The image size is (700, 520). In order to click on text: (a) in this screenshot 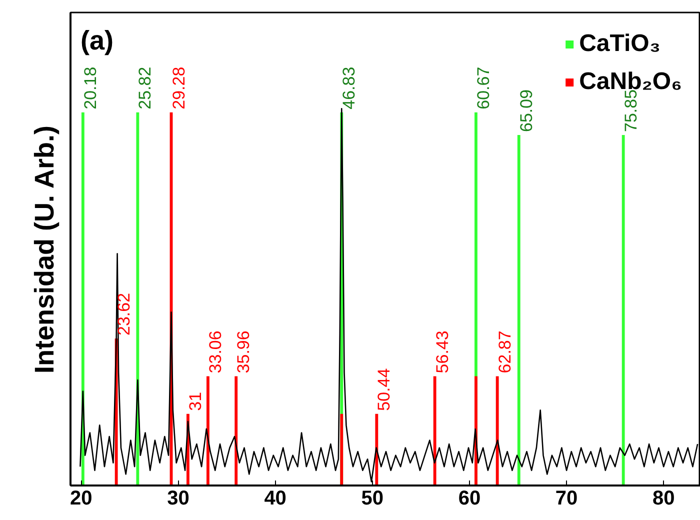, I will do `click(97, 41)`.